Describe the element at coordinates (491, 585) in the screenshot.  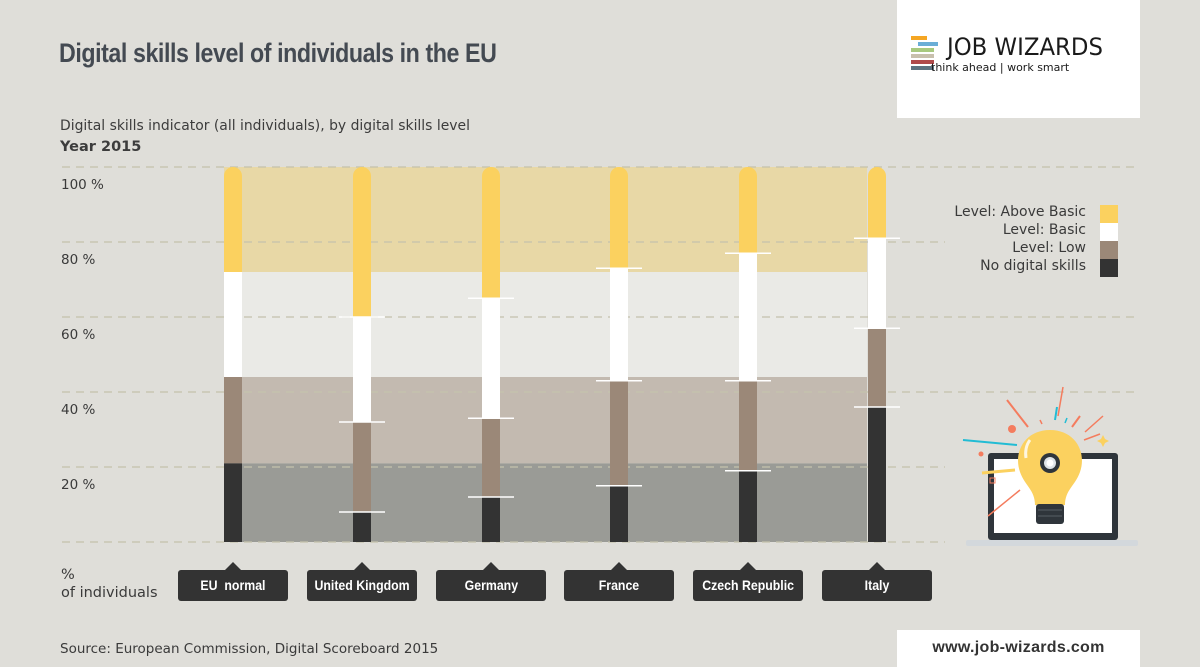
I see `category-label-text: Germany` at that location.